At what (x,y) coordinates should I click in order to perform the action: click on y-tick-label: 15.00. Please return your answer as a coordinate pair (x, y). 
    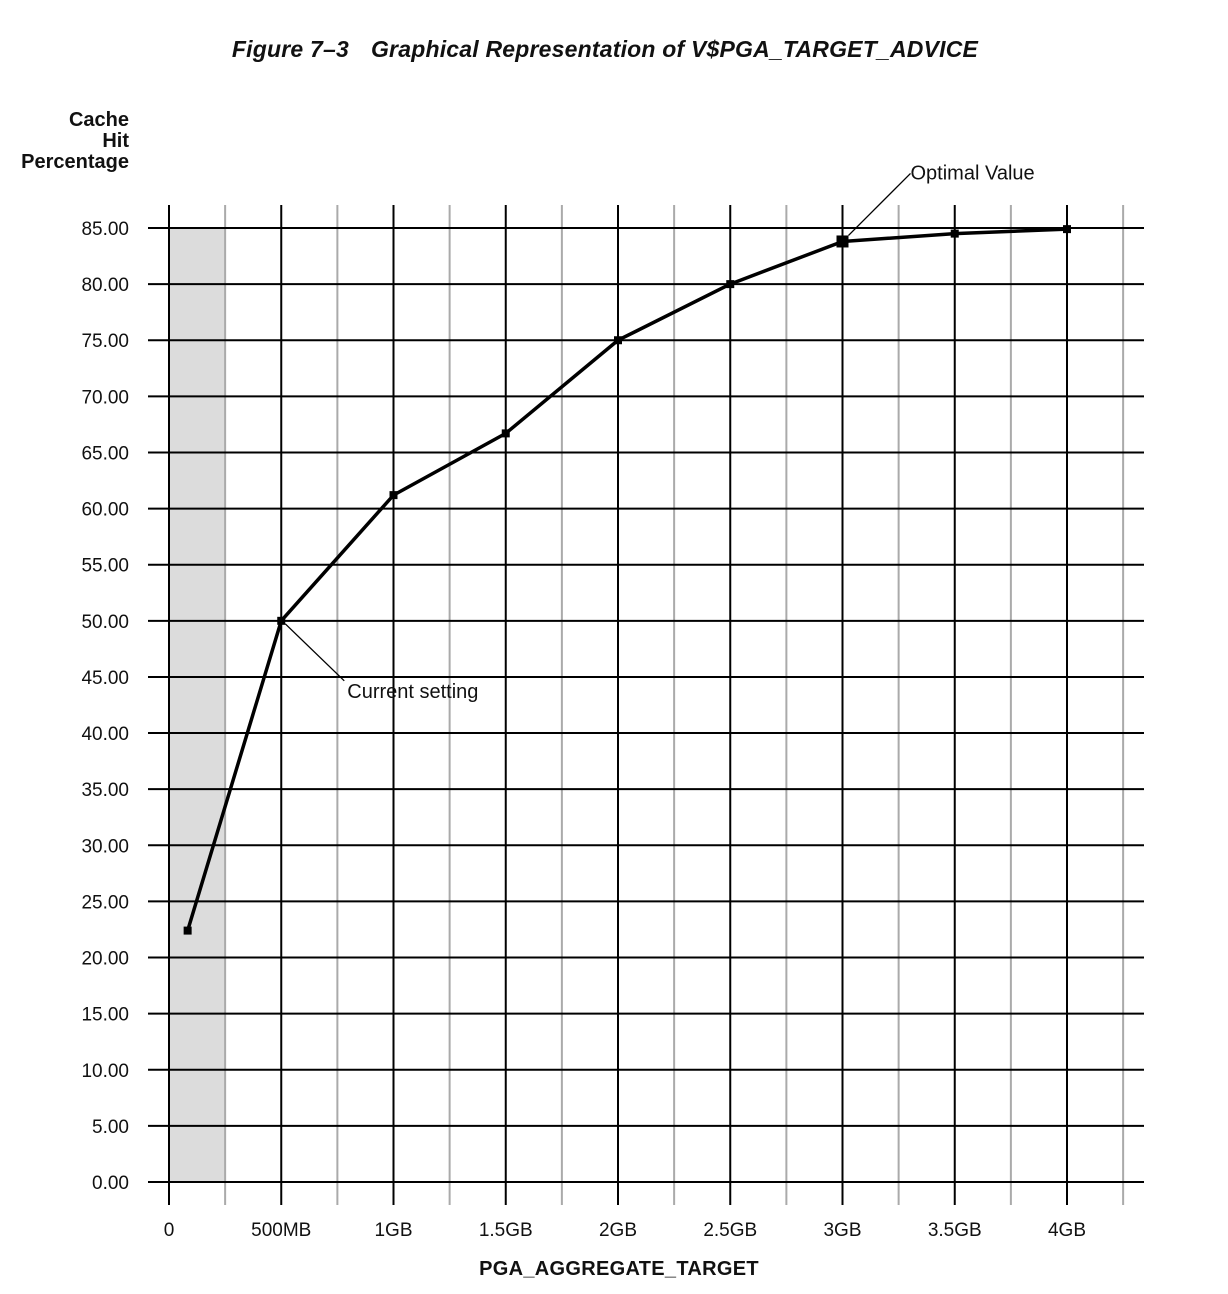
    Looking at the image, I should click on (105, 1015).